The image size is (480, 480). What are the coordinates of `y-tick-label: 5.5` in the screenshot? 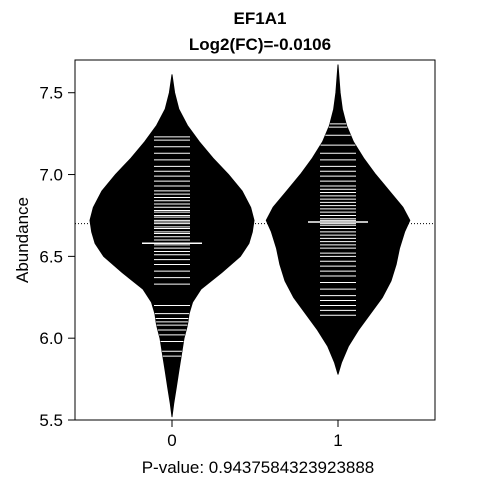 It's located at (51, 420).